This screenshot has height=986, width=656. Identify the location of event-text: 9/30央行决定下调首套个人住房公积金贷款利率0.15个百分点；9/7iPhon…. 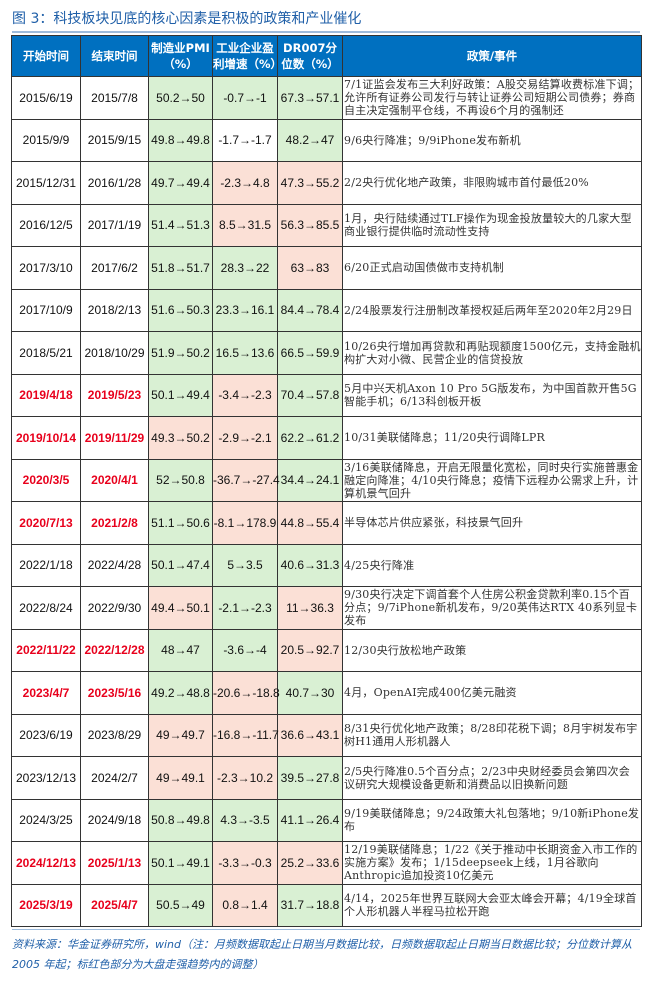
(491, 608).